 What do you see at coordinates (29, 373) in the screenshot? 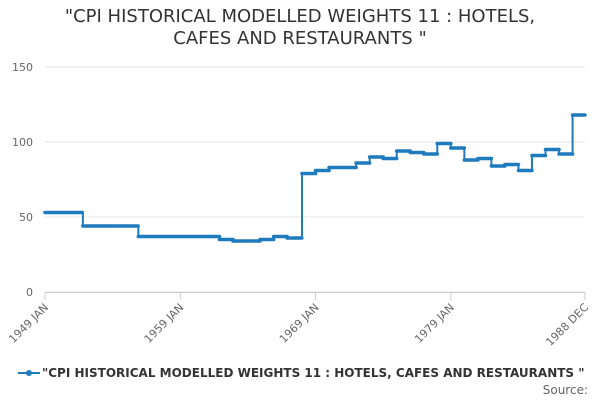
I see `legend-series-marker` at bounding box center [29, 373].